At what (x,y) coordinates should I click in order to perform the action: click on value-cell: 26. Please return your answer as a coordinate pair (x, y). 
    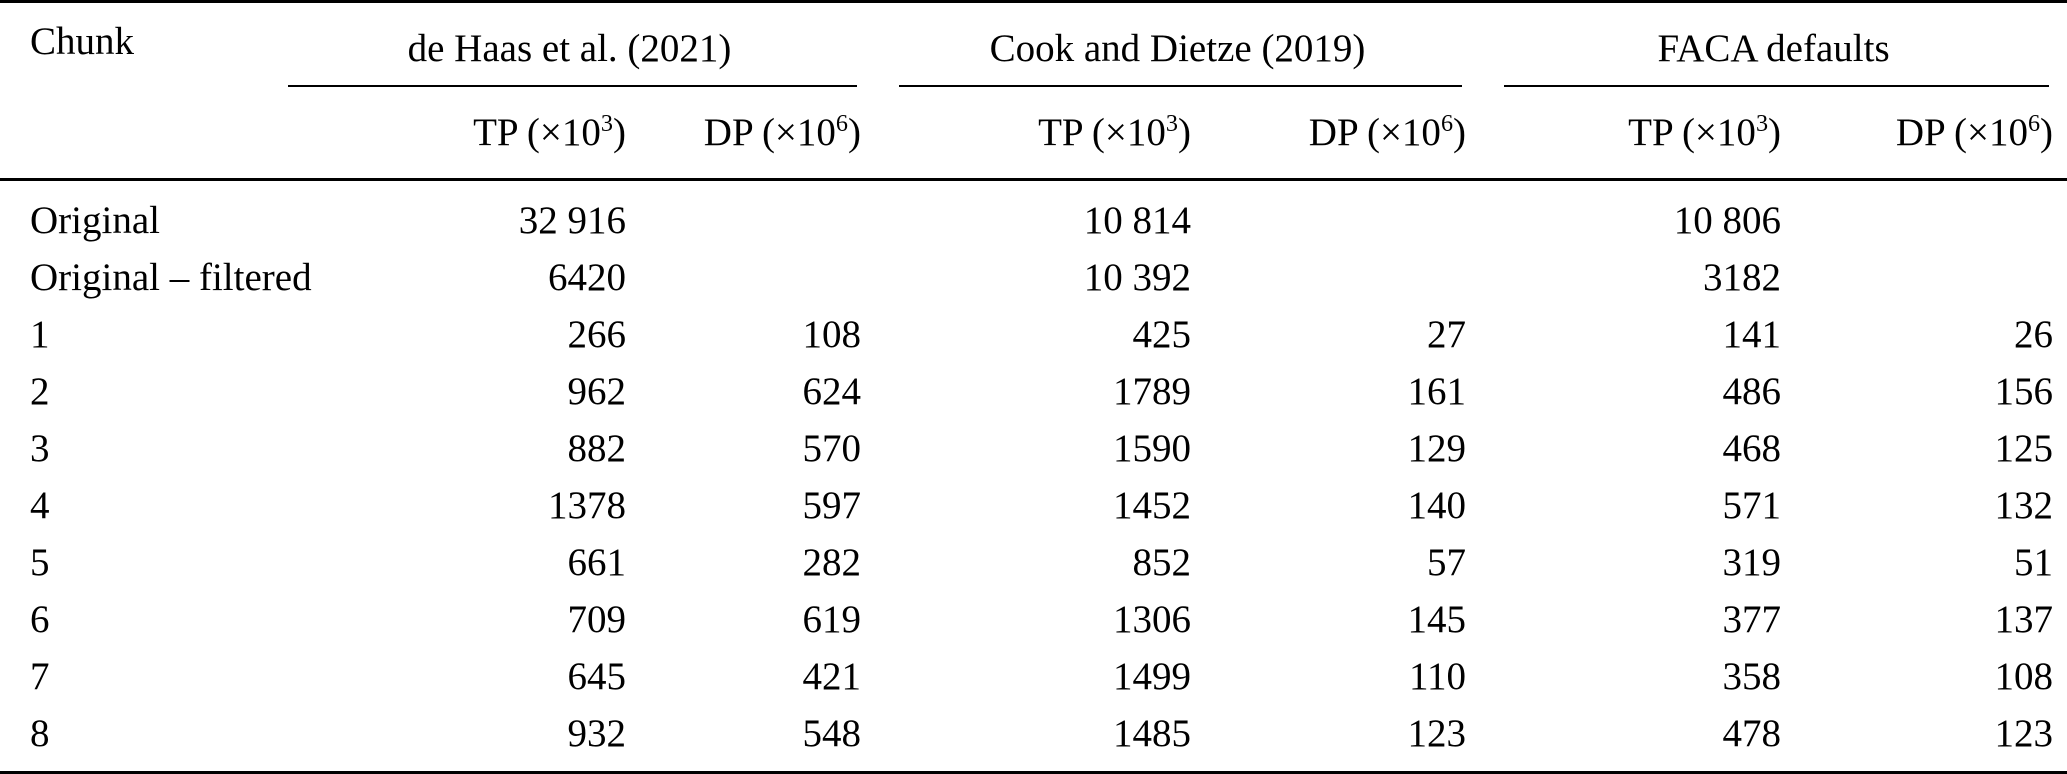
    Looking at the image, I should click on (2034, 334).